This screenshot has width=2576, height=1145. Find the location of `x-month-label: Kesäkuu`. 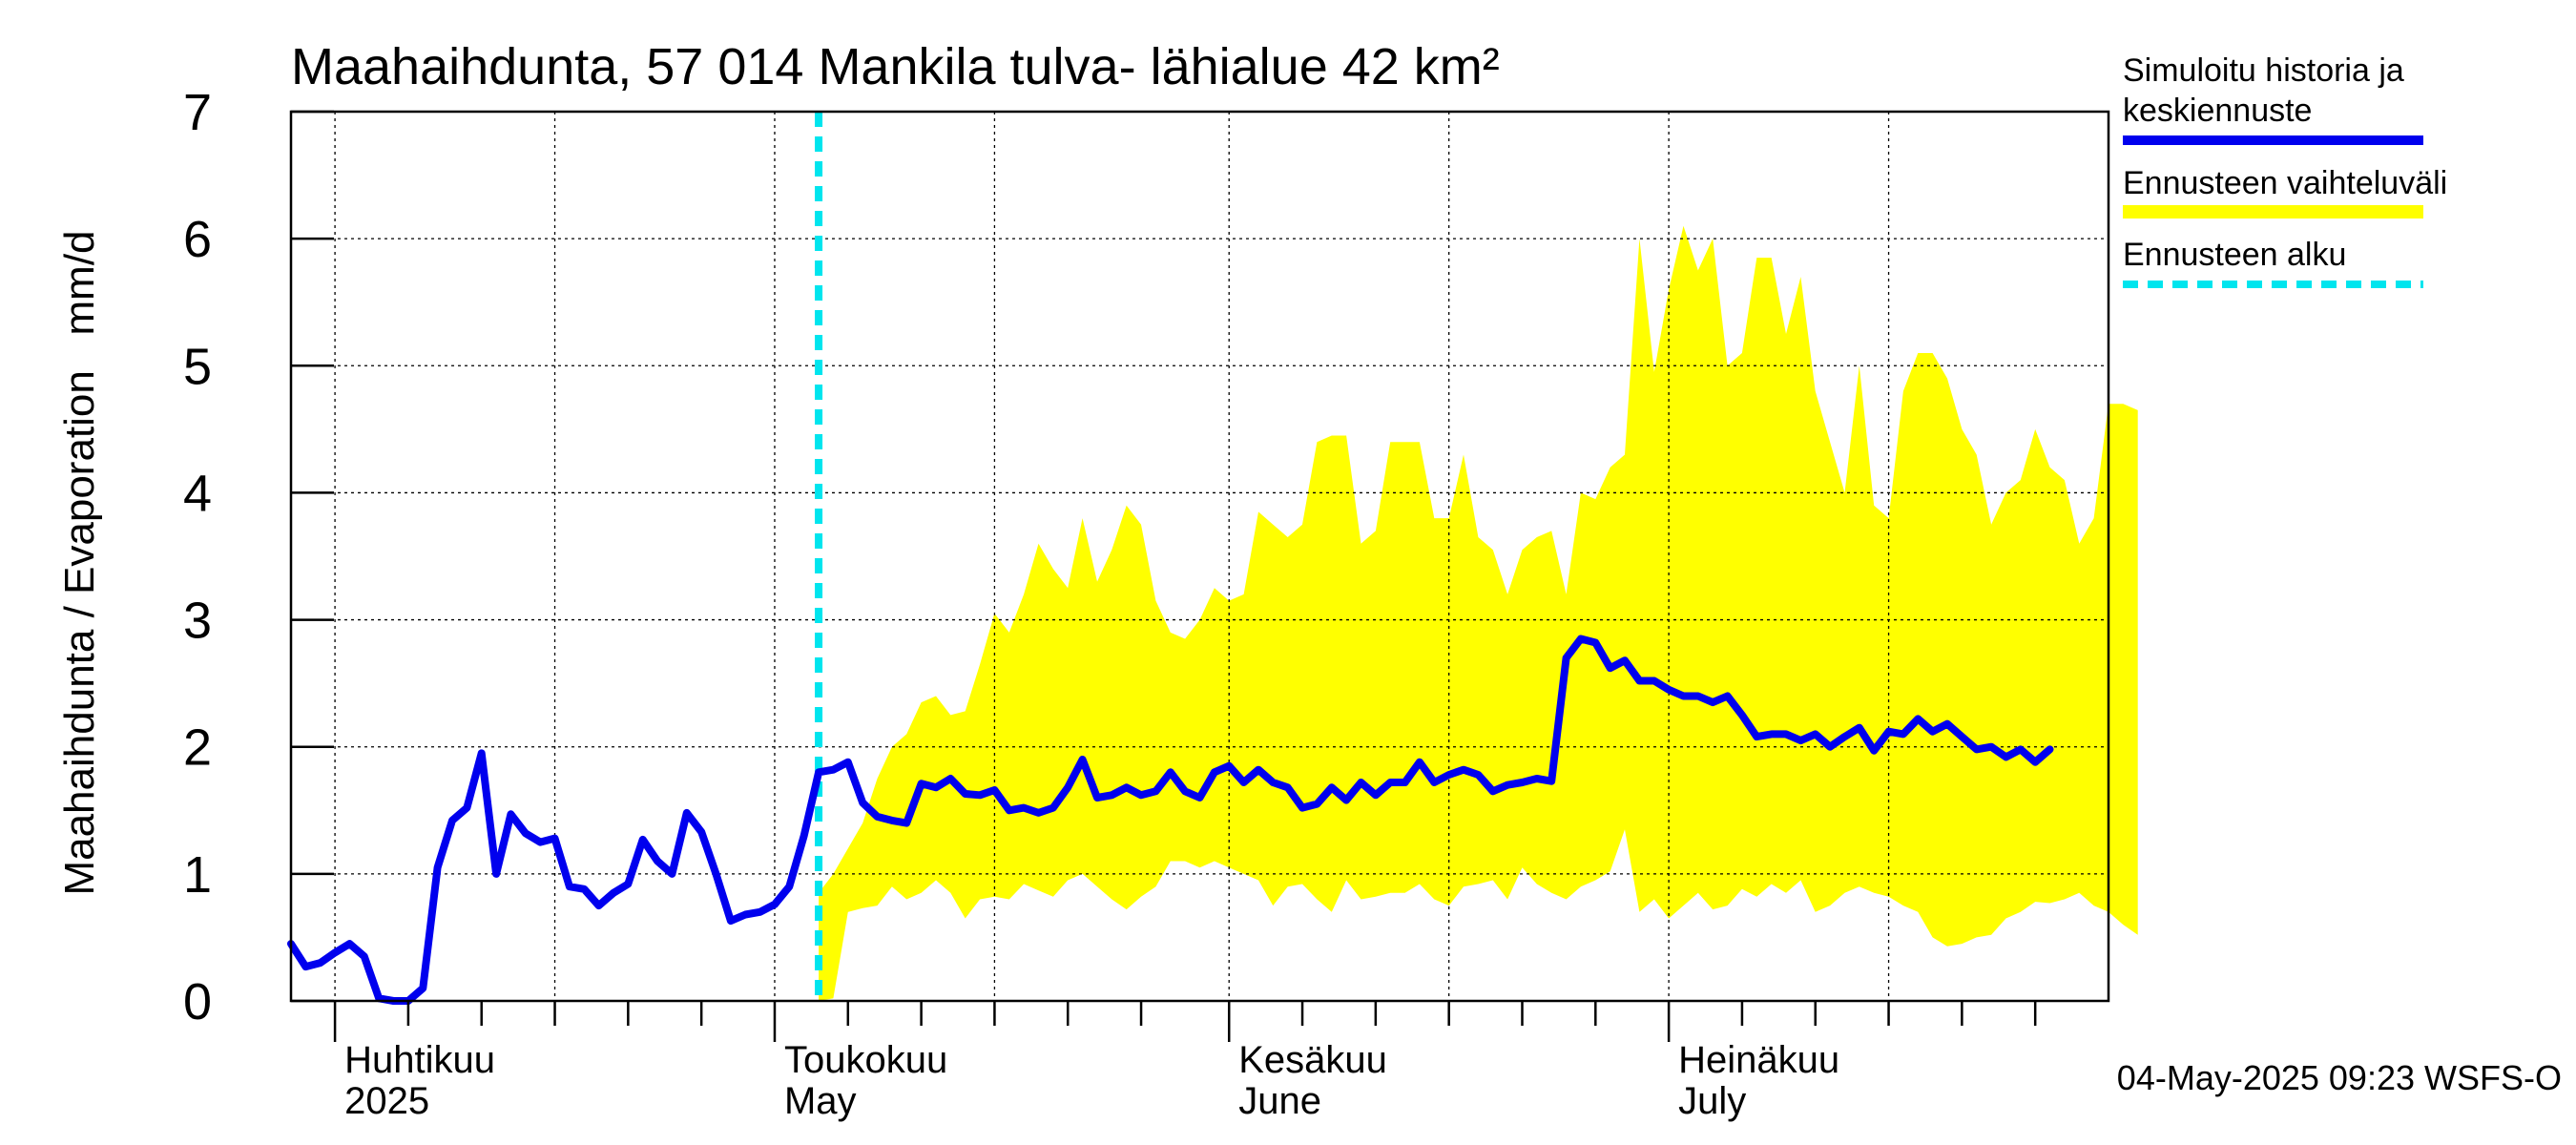

x-month-label: Kesäkuu is located at coordinates (1312, 1060).